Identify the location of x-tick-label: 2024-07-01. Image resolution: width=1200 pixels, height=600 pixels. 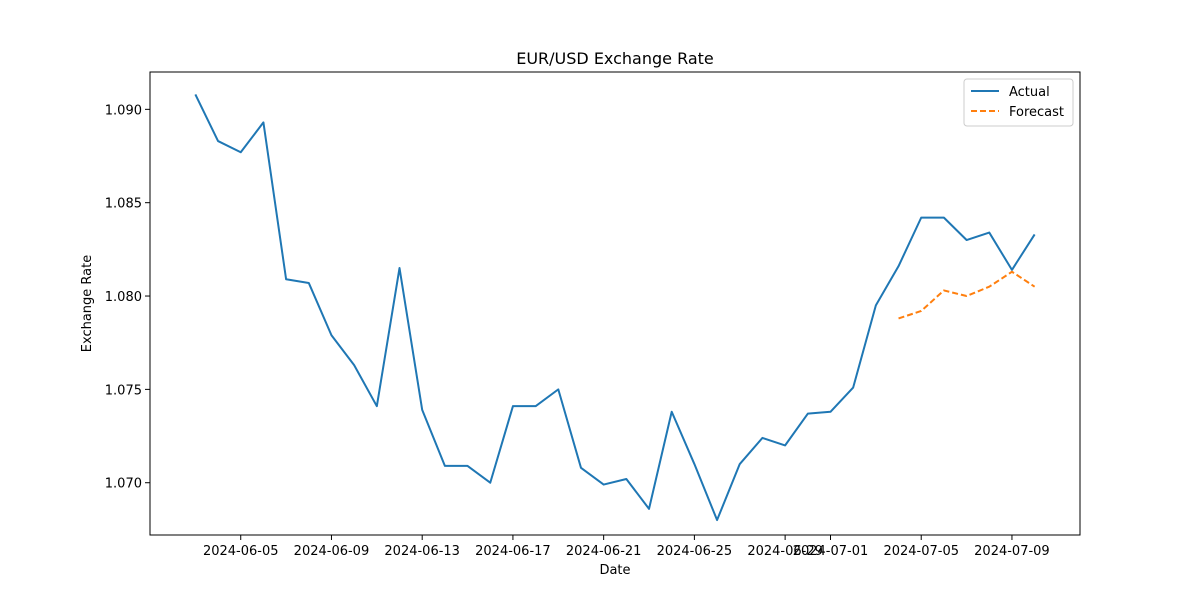
(831, 551).